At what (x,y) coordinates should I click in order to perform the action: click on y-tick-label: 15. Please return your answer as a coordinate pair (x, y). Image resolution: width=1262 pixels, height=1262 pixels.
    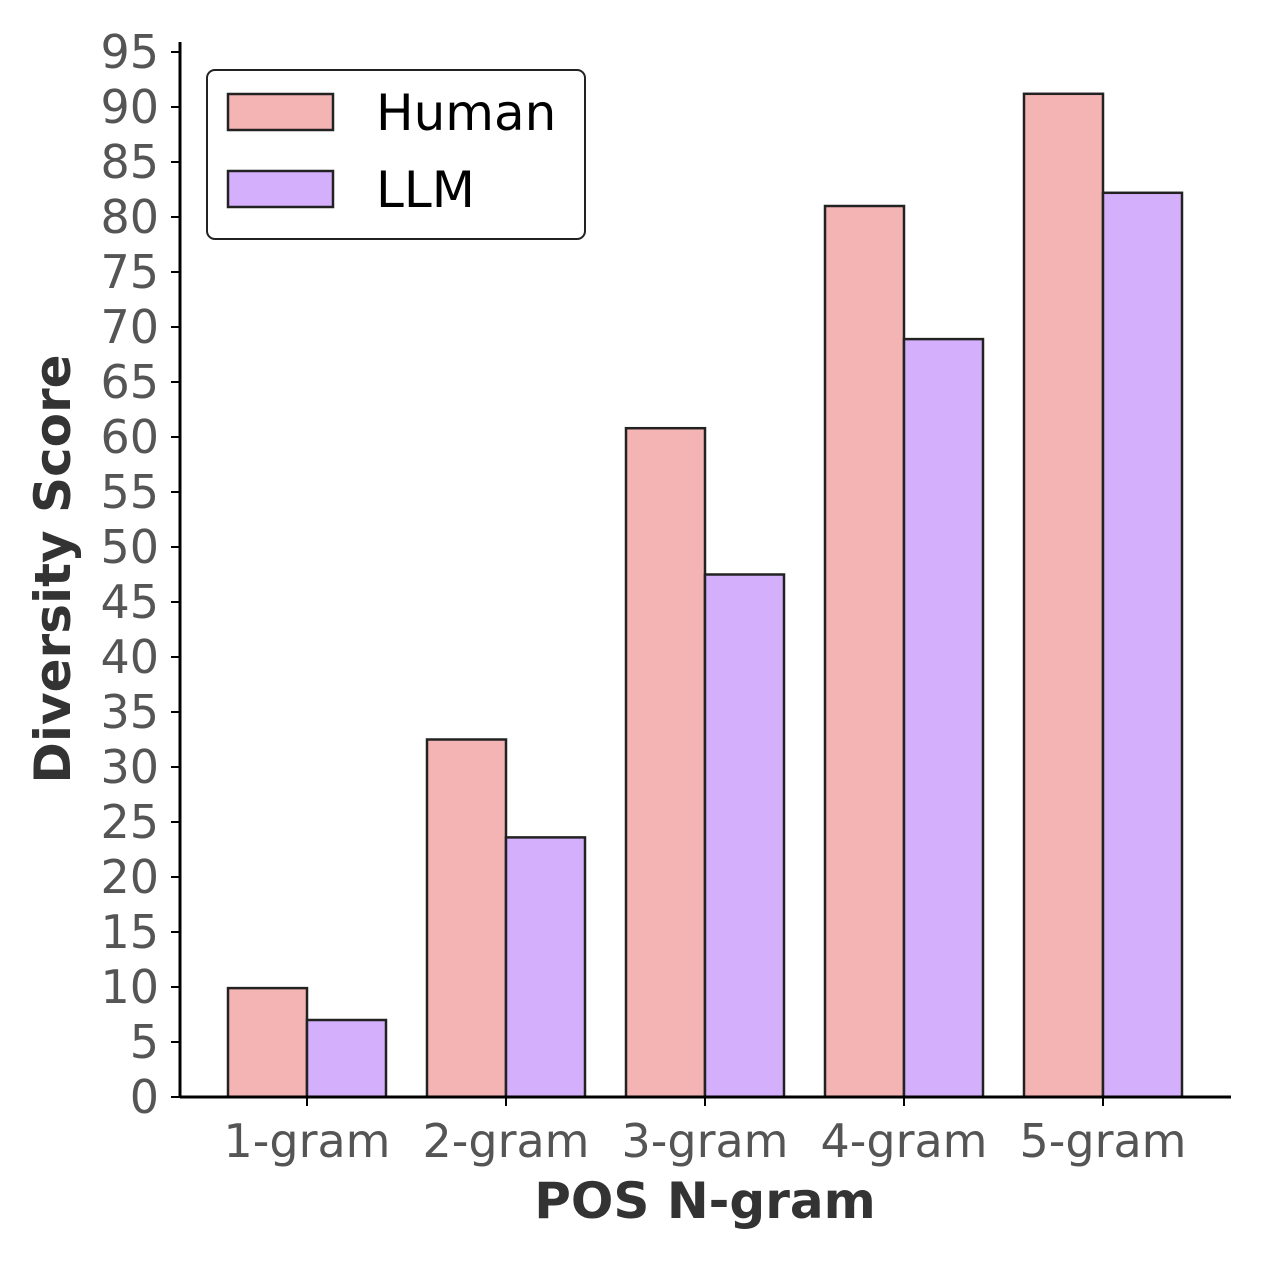
    Looking at the image, I should click on (129, 932).